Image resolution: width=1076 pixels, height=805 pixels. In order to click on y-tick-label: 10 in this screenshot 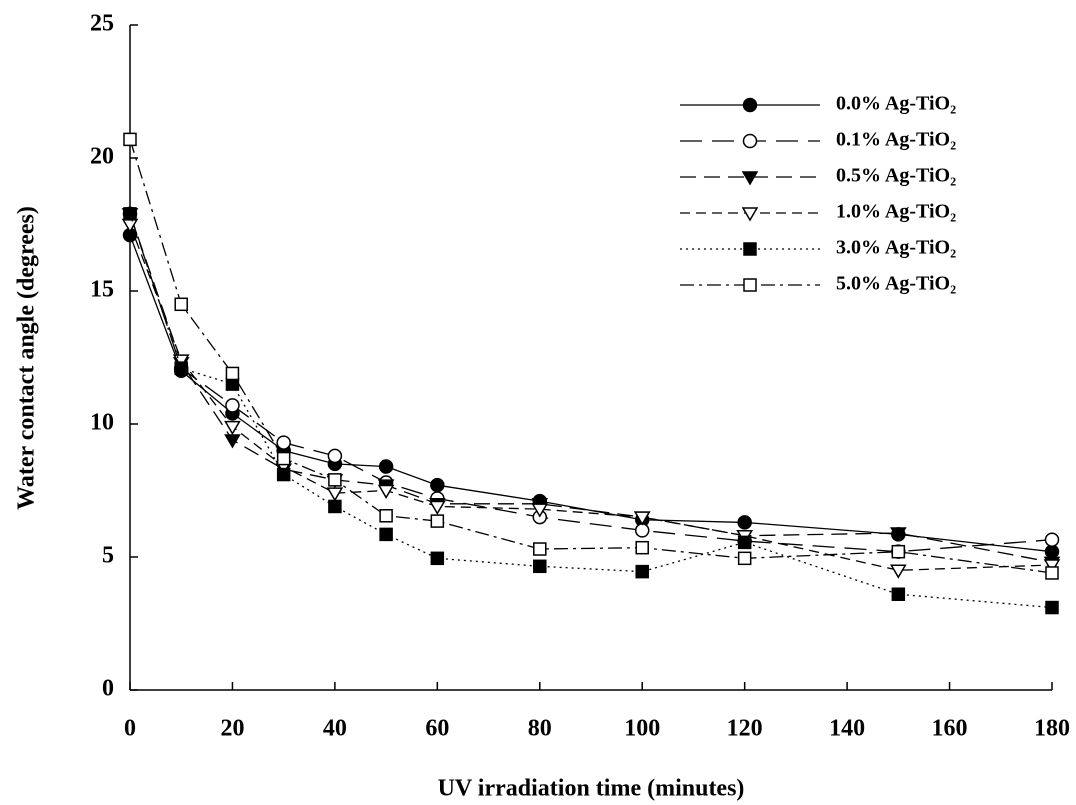, I will do `click(102, 423)`.